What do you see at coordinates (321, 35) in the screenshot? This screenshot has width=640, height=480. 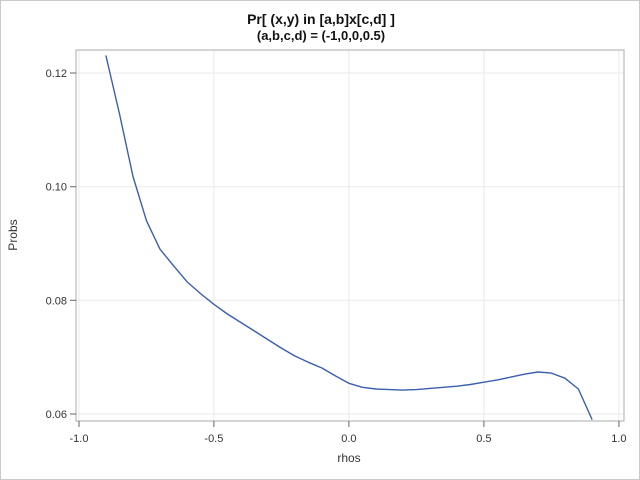 I see `chart-subtitle: (a,b,c,d) = (-1,0,0,0.5)` at bounding box center [321, 35].